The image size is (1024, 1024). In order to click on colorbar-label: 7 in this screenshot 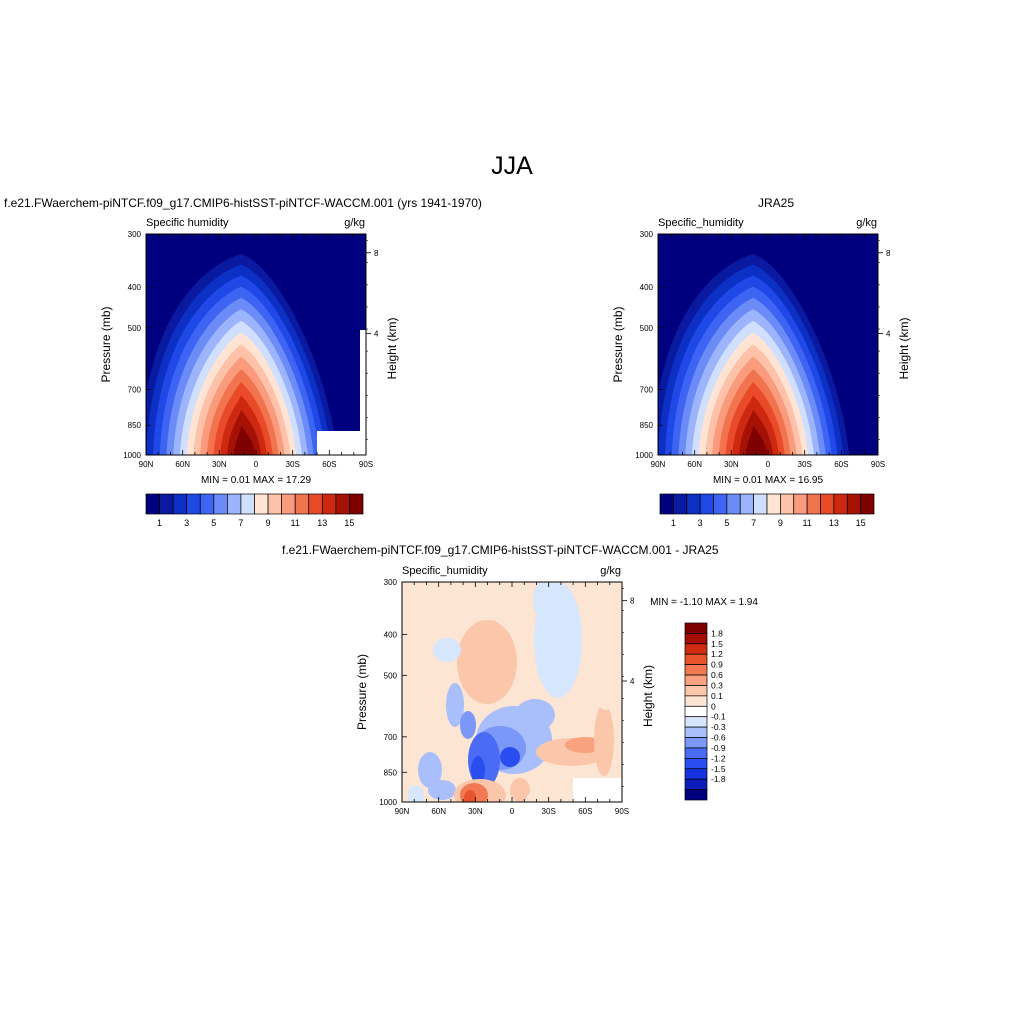, I will do `click(753, 523)`.